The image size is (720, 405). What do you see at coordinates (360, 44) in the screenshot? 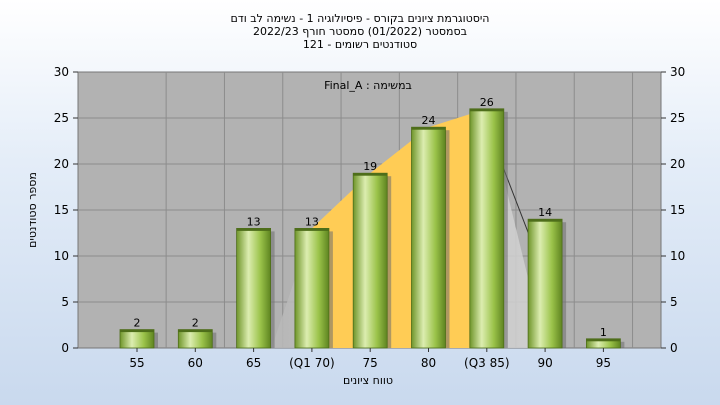
I see `chart-title-line-3: סטודנטים רשומים - 121` at bounding box center [360, 44].